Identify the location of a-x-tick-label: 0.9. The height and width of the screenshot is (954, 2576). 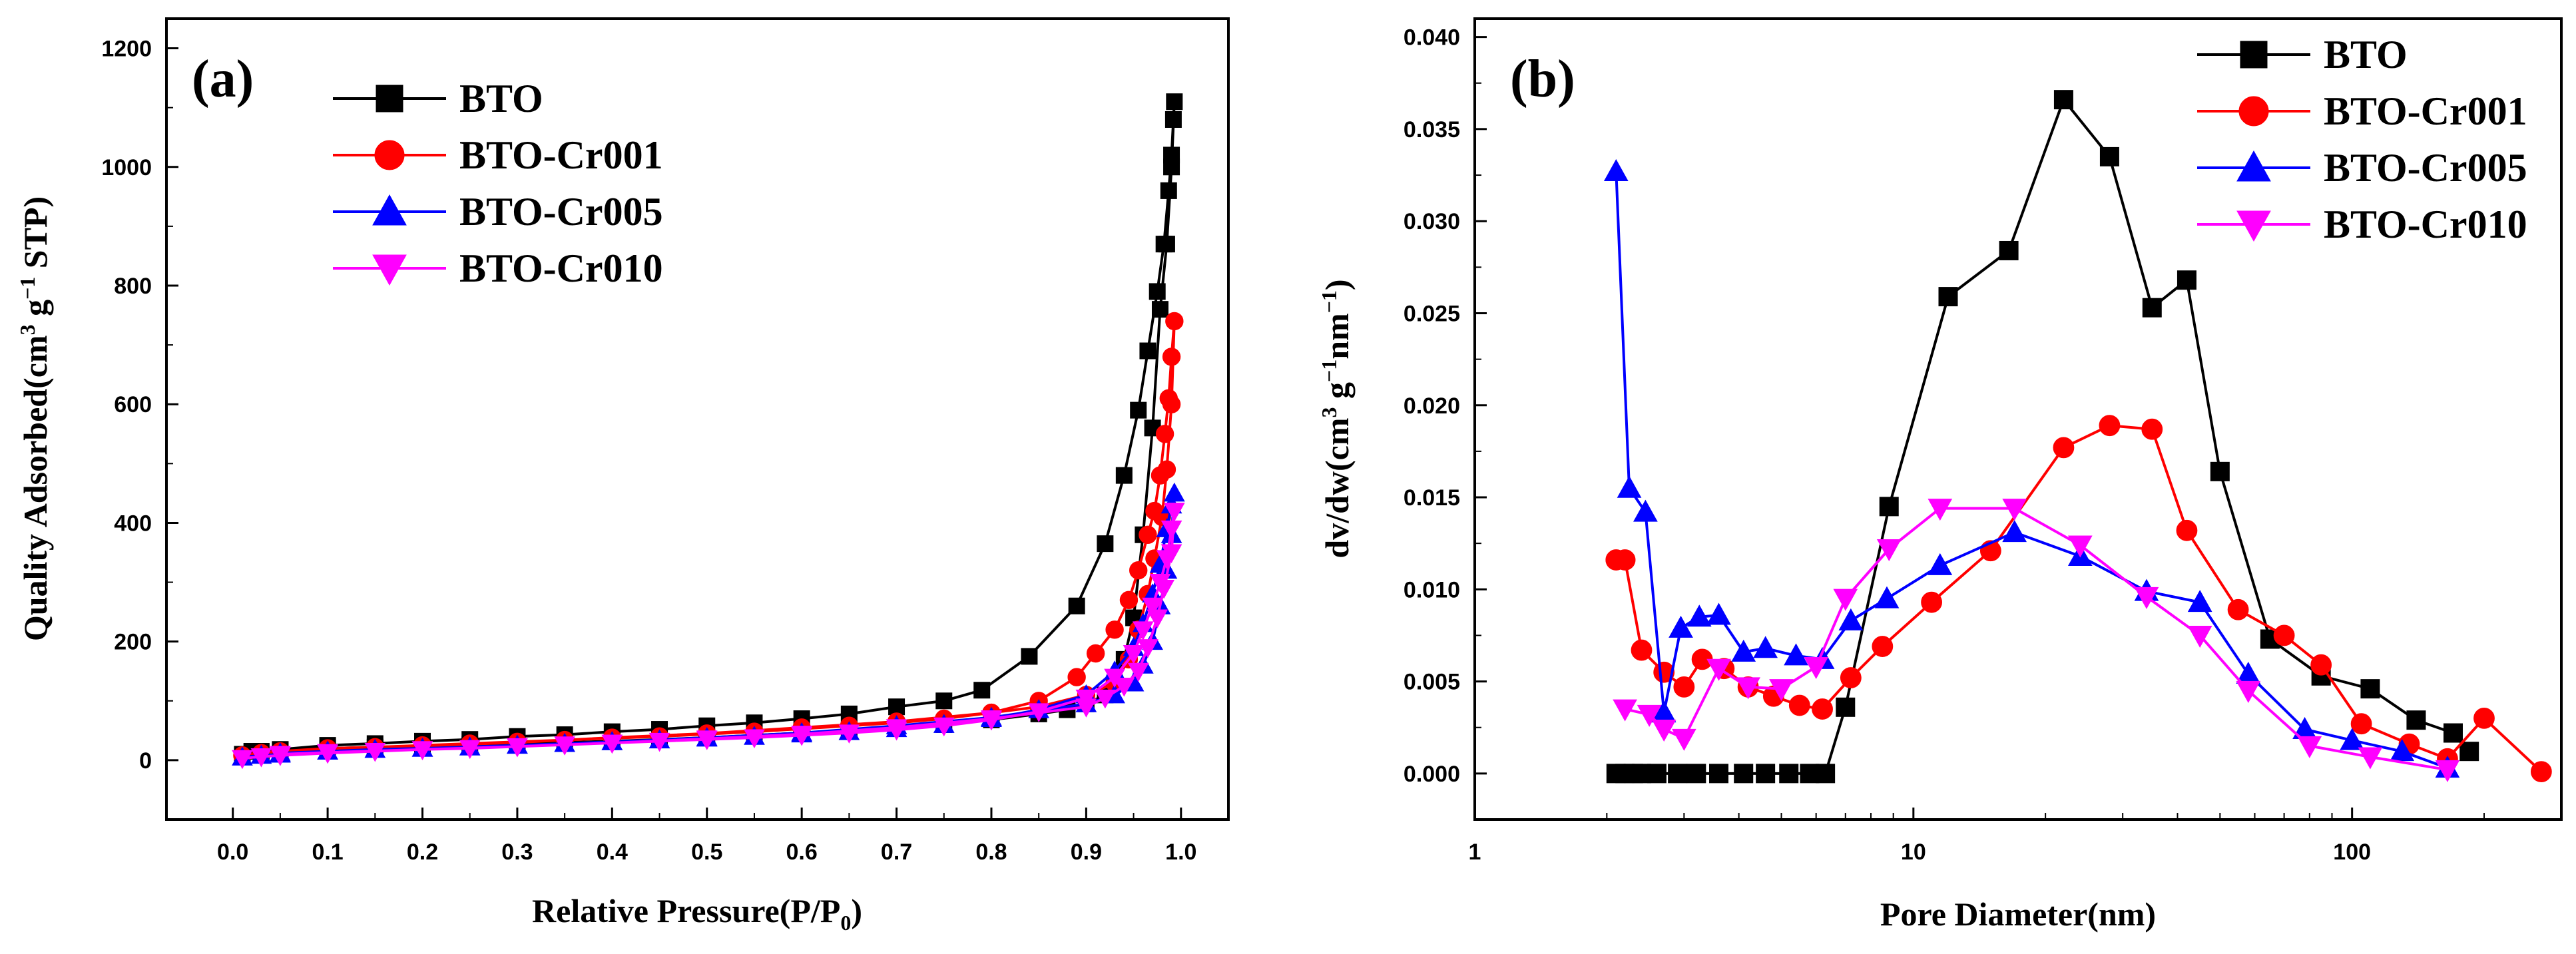
(1087, 852).